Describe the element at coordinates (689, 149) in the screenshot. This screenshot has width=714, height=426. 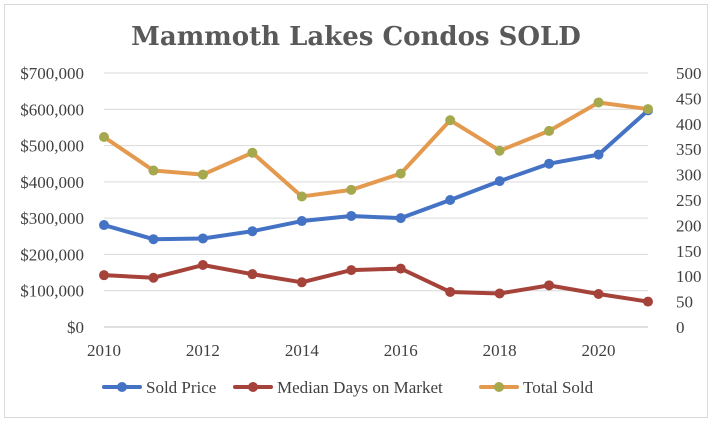
I see `y-right-tick-label: 350` at that location.